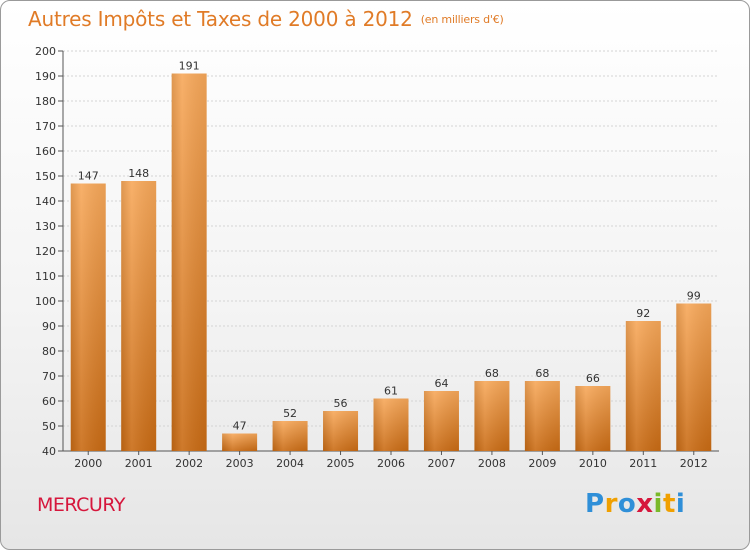  What do you see at coordinates (441, 463) in the screenshot?
I see `x-tick-label: 2007` at bounding box center [441, 463].